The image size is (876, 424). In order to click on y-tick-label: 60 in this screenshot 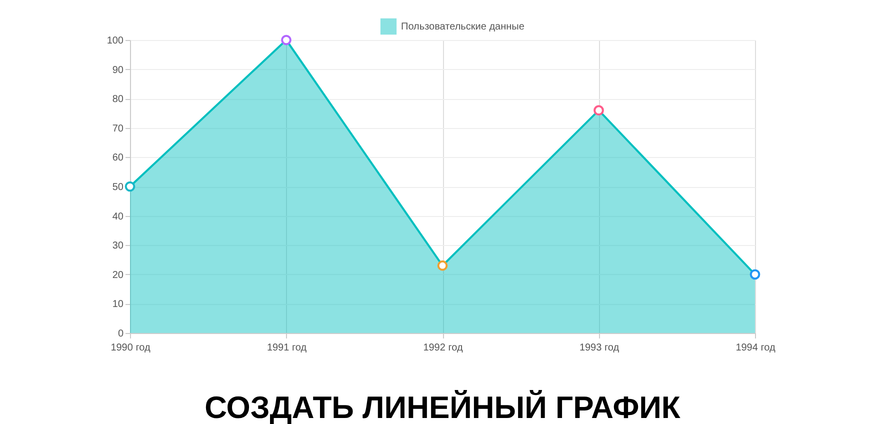, I will do `click(118, 158)`.